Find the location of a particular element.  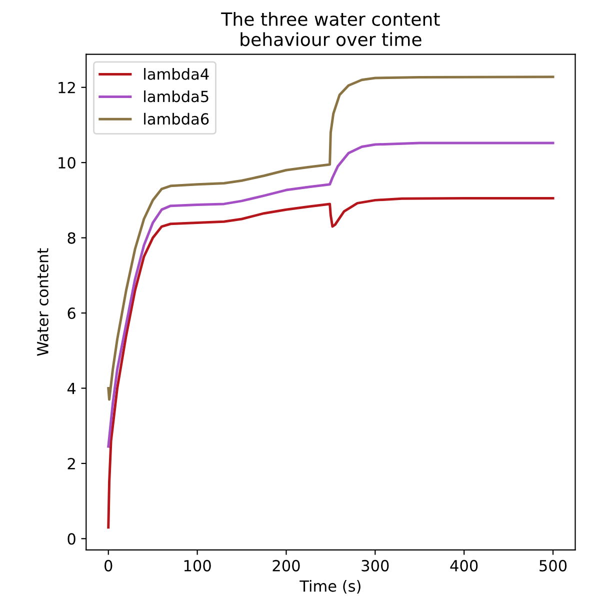

legend-label: lambda5 is located at coordinates (176, 96).